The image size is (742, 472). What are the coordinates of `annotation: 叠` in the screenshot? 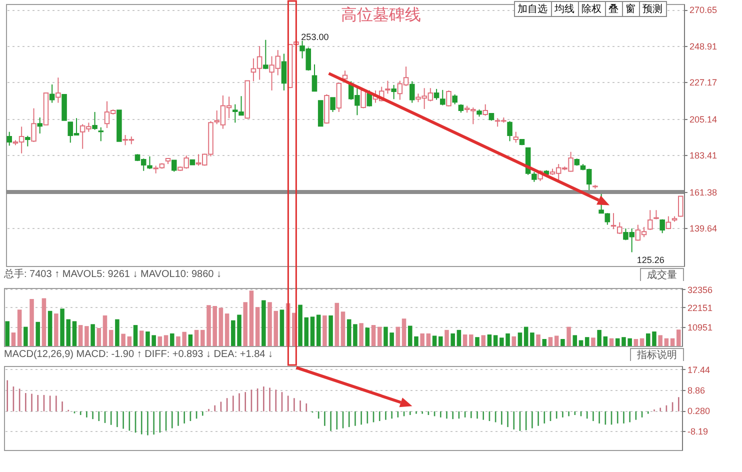 It's located at (613, 9).